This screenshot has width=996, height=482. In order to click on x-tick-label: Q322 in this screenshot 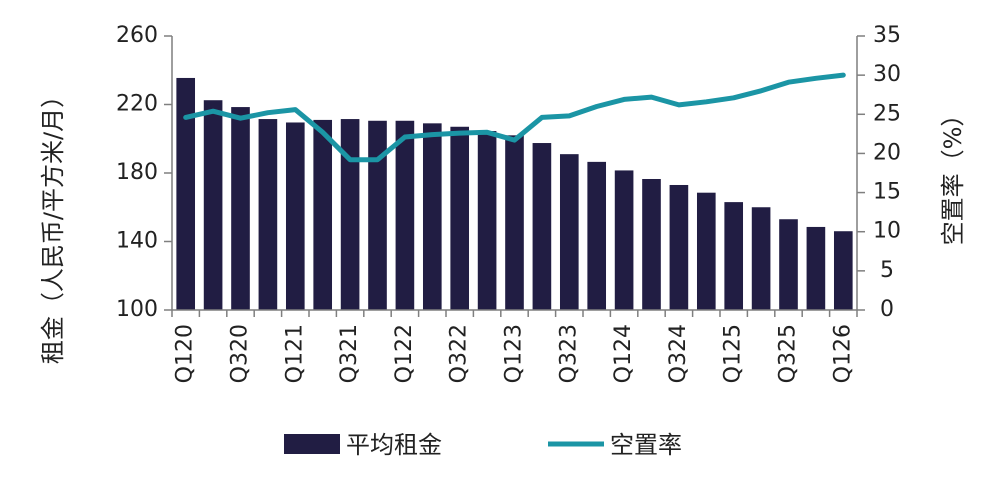, I will do `click(459, 353)`.